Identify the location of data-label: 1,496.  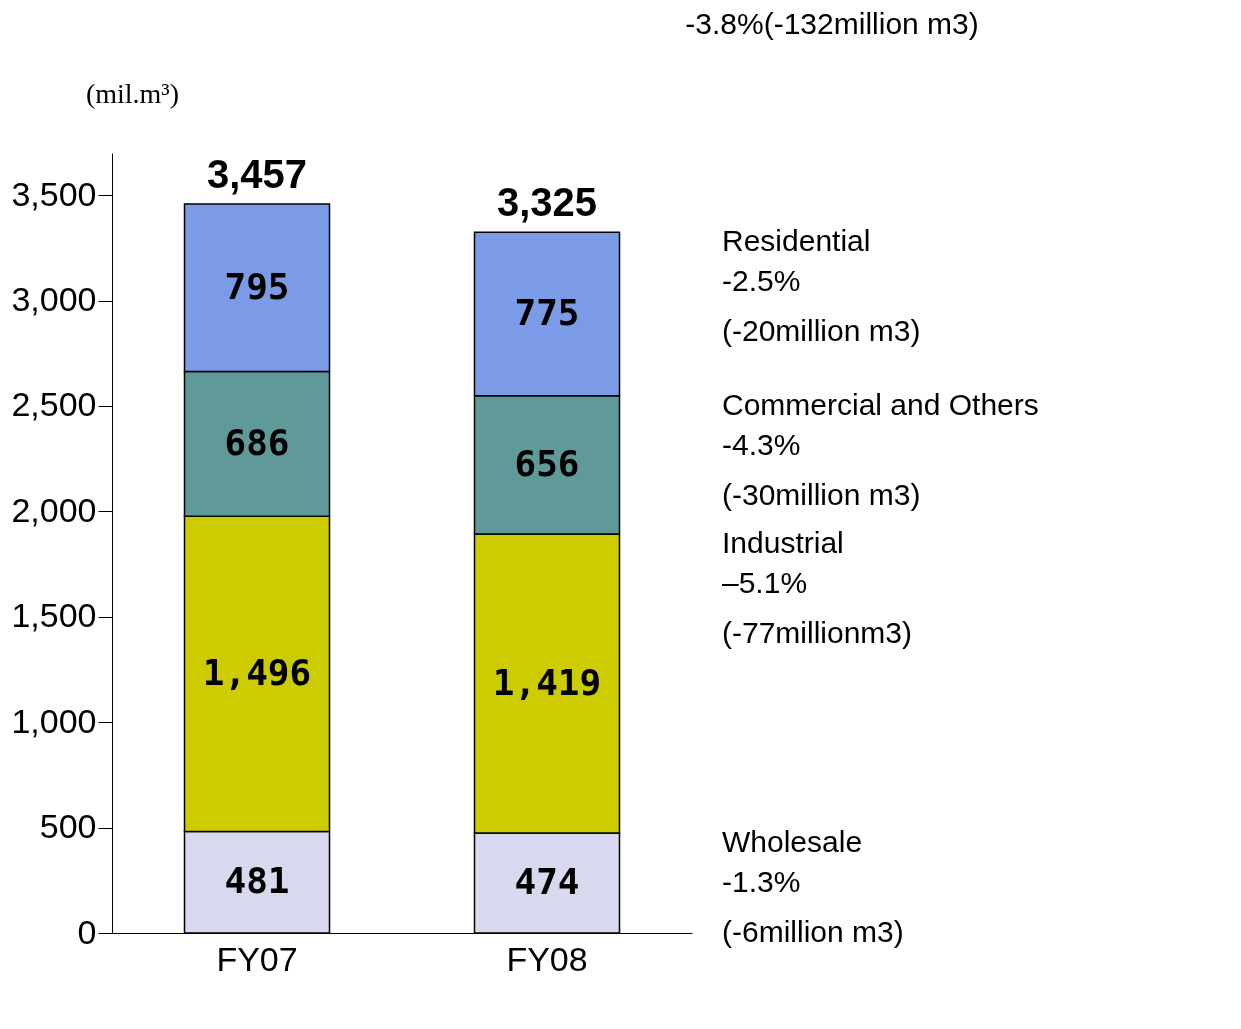
(257, 672).